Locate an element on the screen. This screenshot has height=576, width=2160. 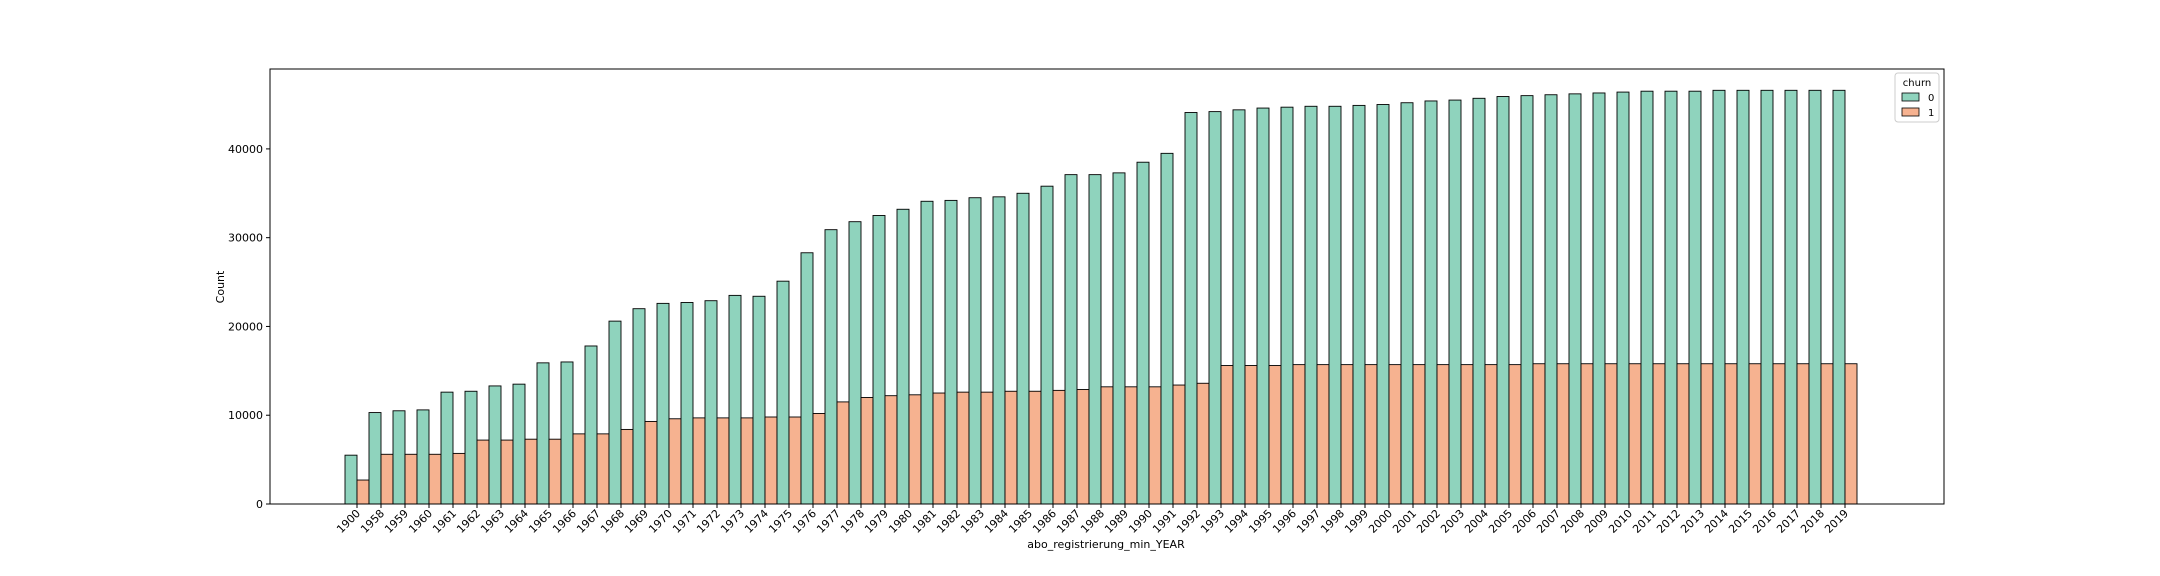
x-tick-label: 2010 is located at coordinates (1620, 521).